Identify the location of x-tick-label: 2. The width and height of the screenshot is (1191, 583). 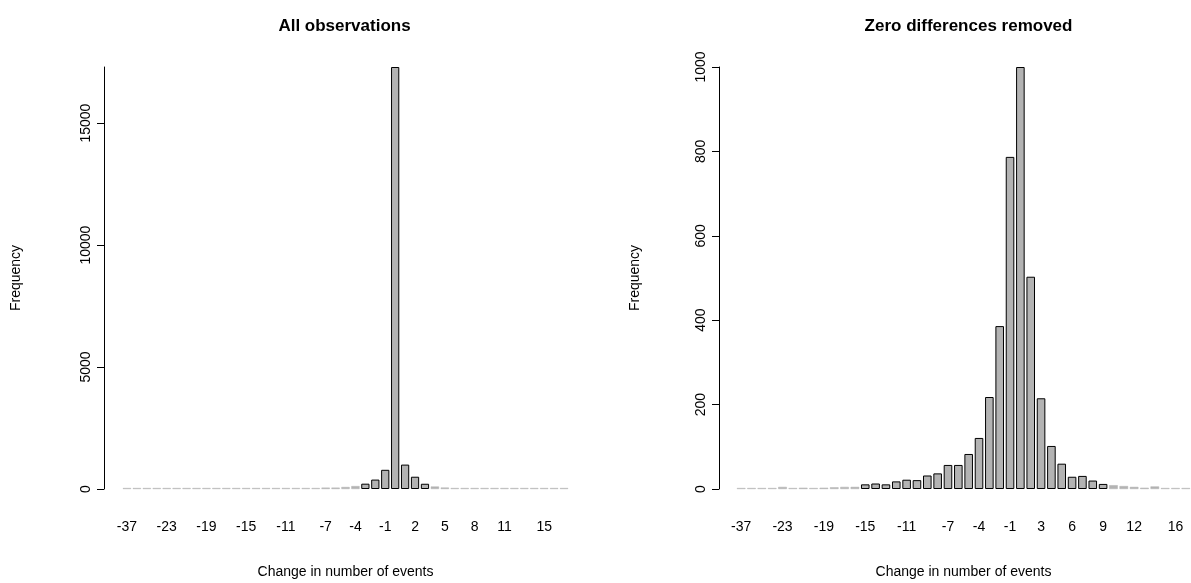
(415, 526).